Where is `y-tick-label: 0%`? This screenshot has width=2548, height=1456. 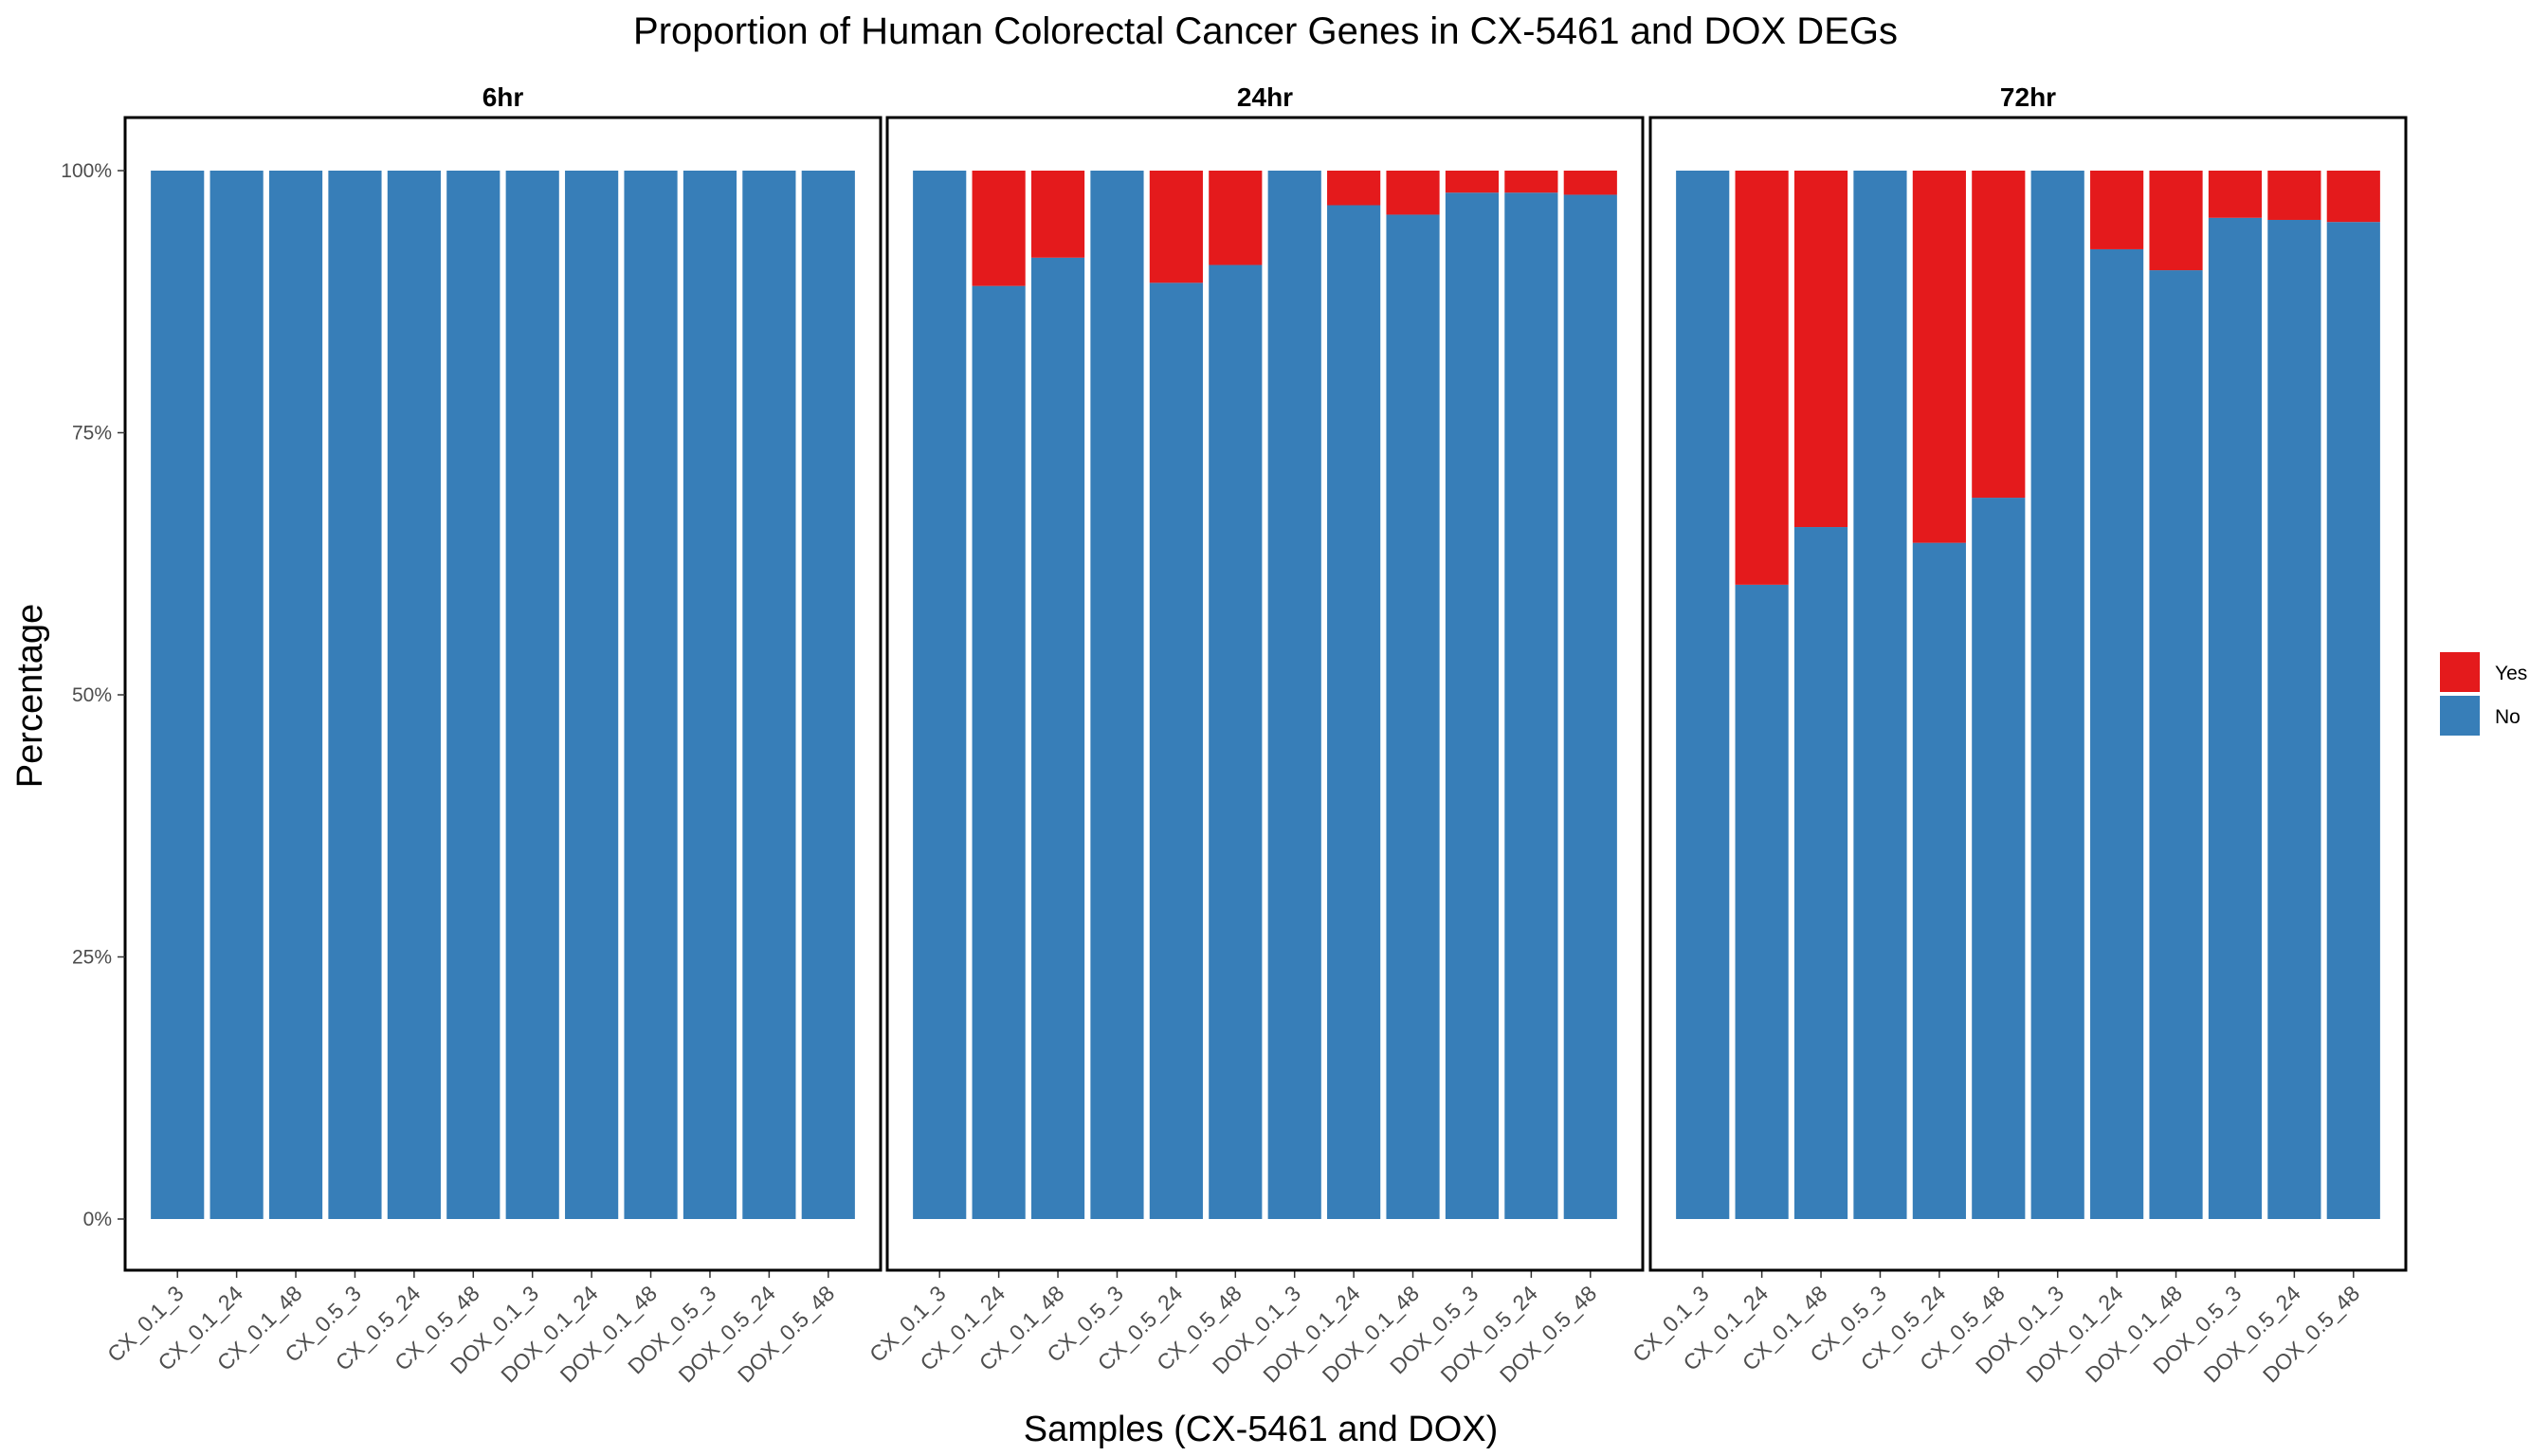
y-tick-label: 0% is located at coordinates (97, 1219).